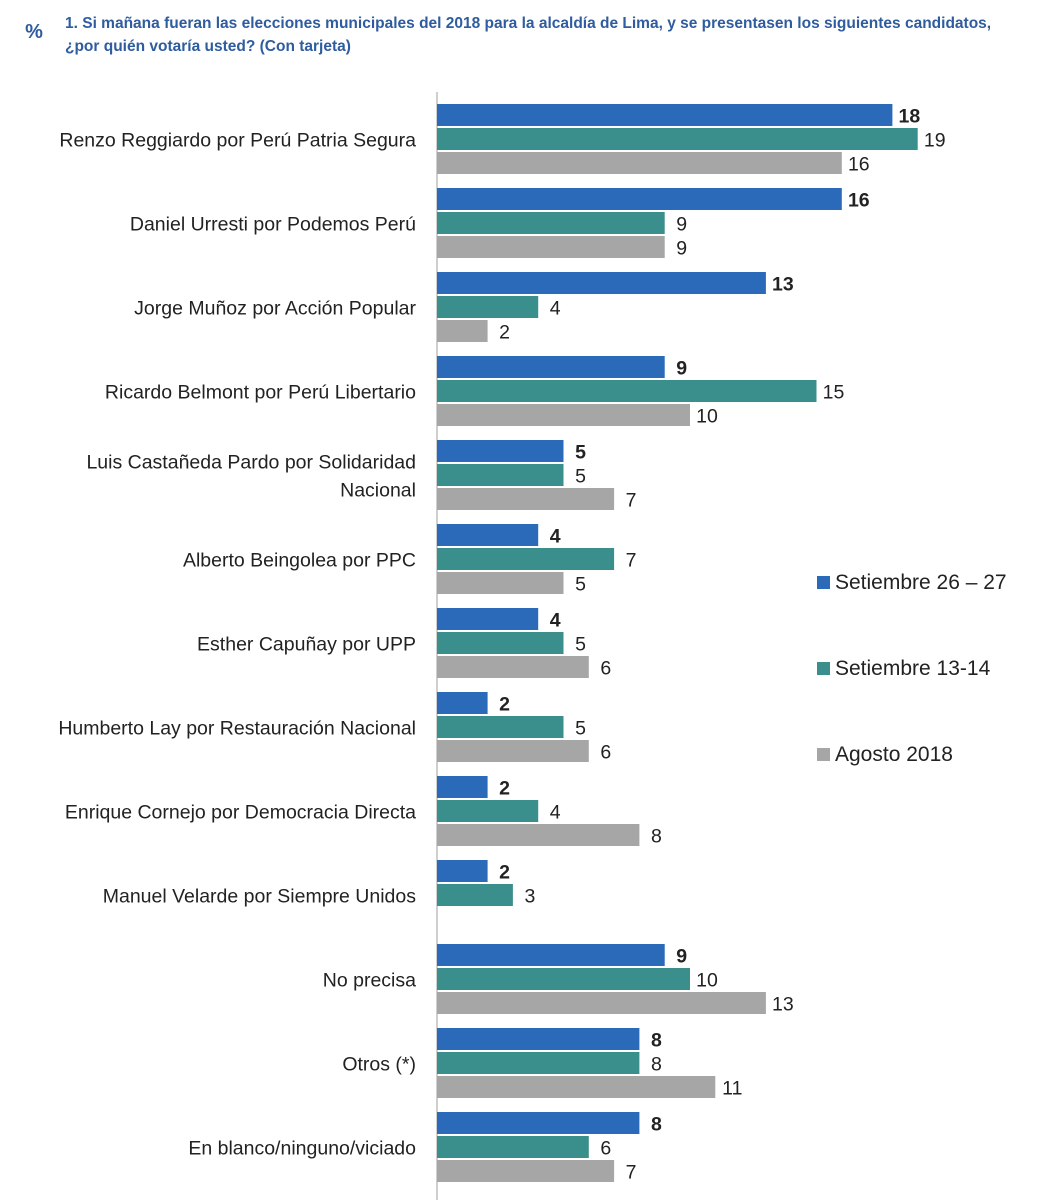 This screenshot has width=1044, height=1200. What do you see at coordinates (299, 561) in the screenshot?
I see `category-label: Alberto Beingolea por PPC` at bounding box center [299, 561].